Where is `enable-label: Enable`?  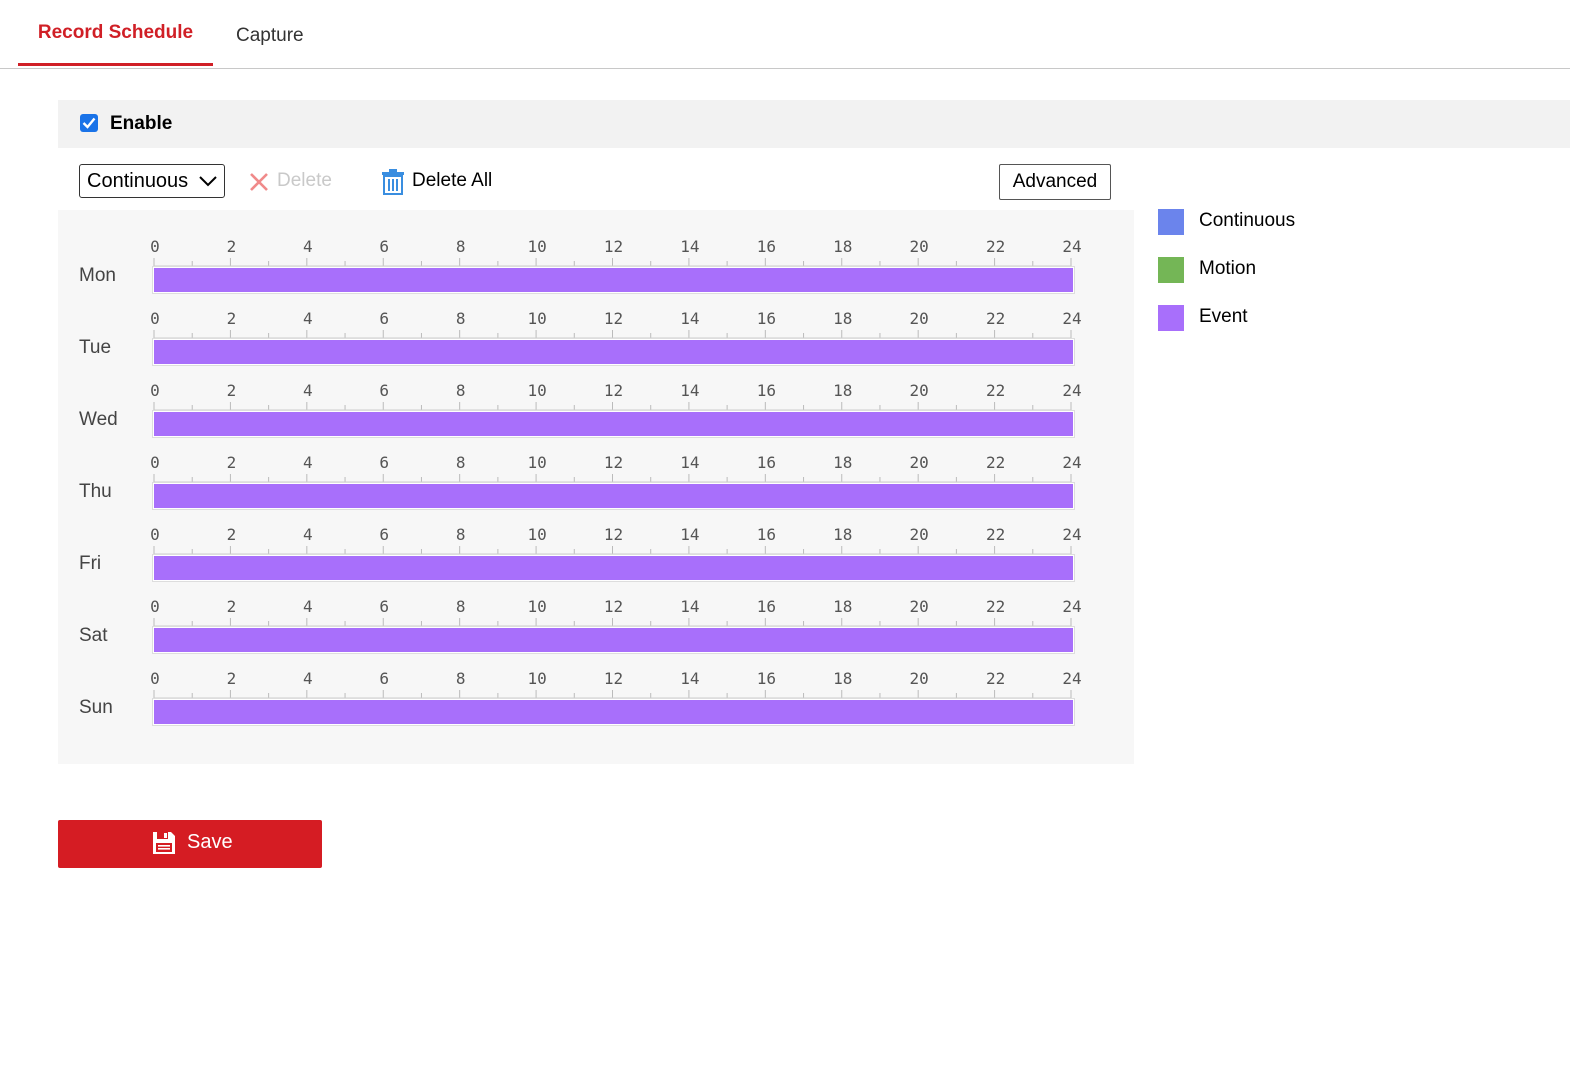
enable-label: Enable is located at coordinates (141, 123).